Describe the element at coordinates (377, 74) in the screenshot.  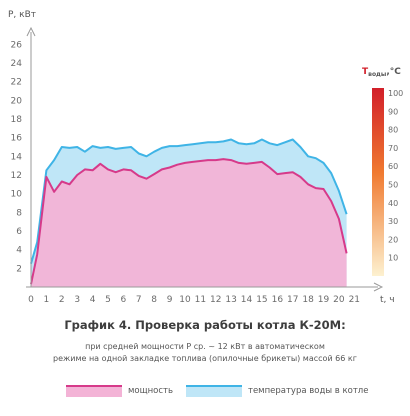
I see `colorbar-title-sub: воды` at that location.